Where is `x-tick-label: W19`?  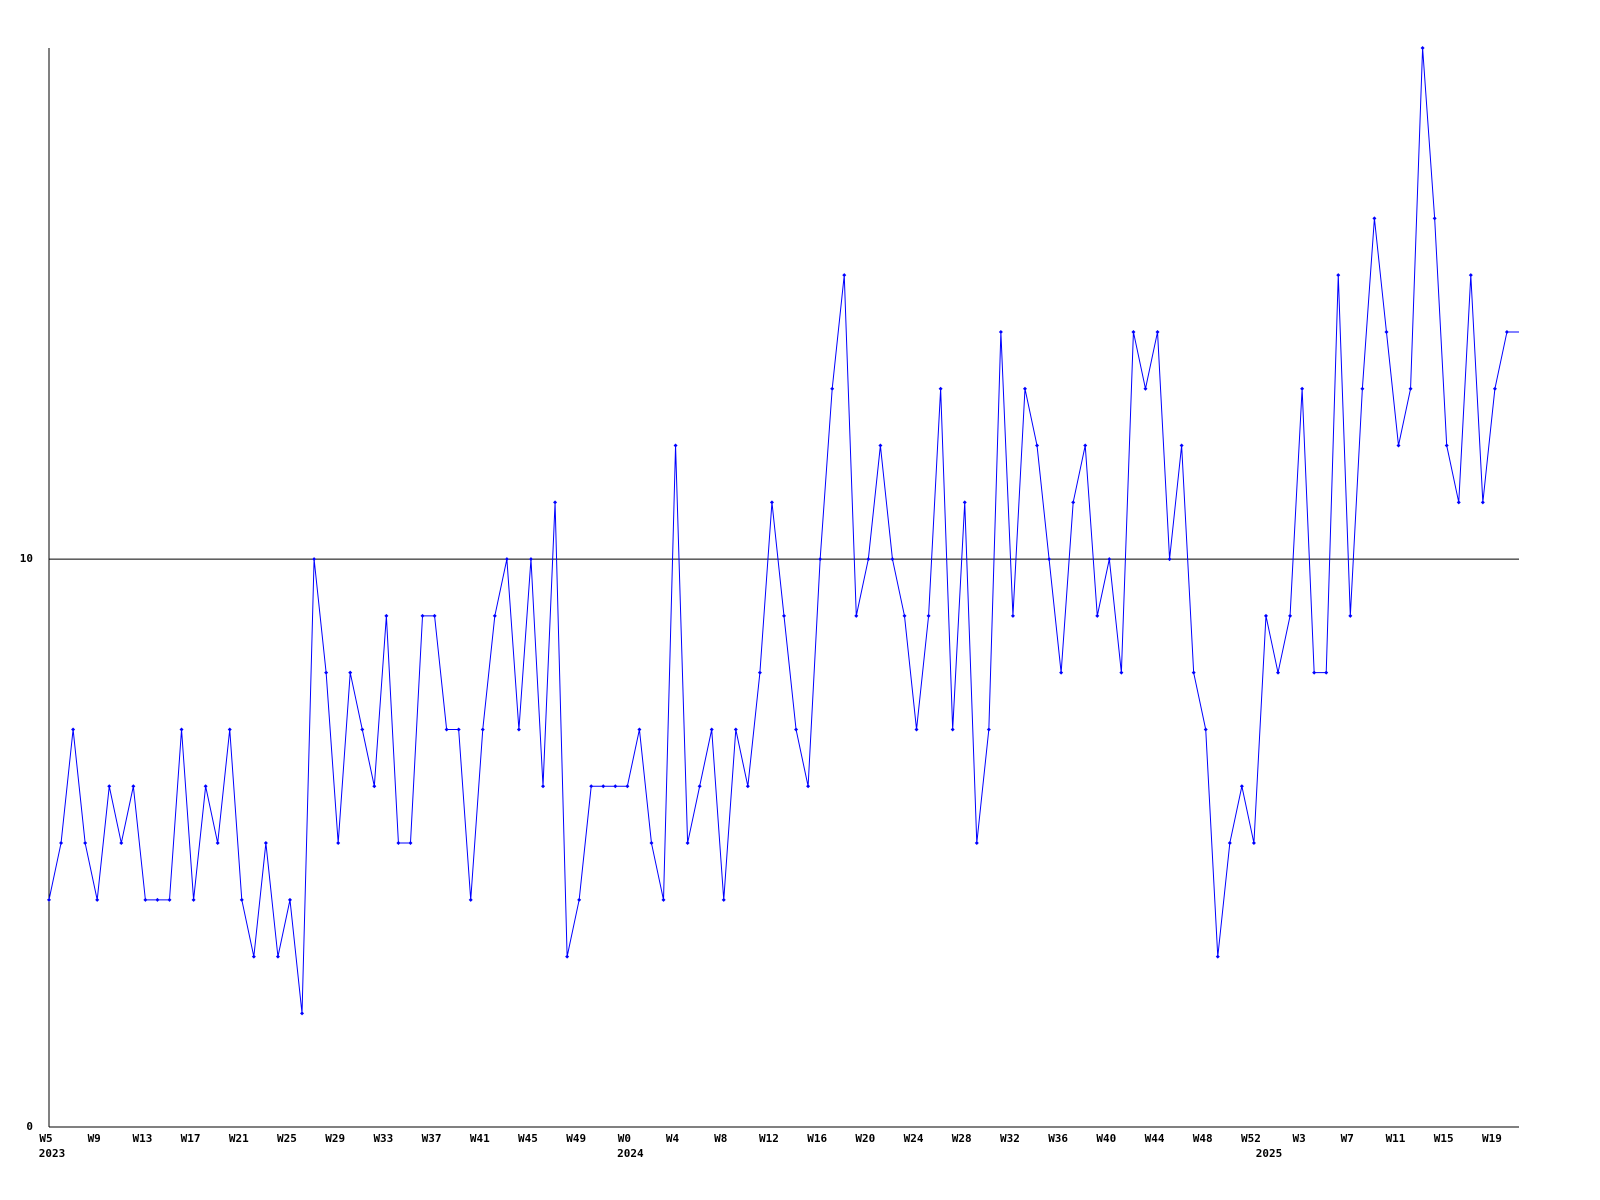 x-tick-label: W19 is located at coordinates (1492, 1138).